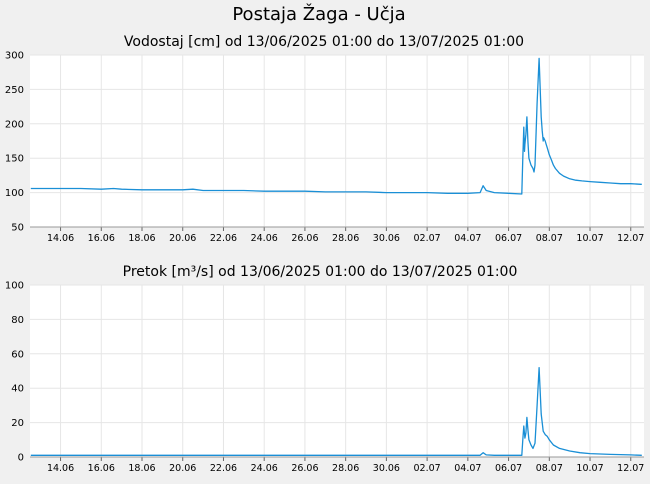  Describe the element at coordinates (14, 124) in the screenshot. I see `y-tick-label: 200` at that location.